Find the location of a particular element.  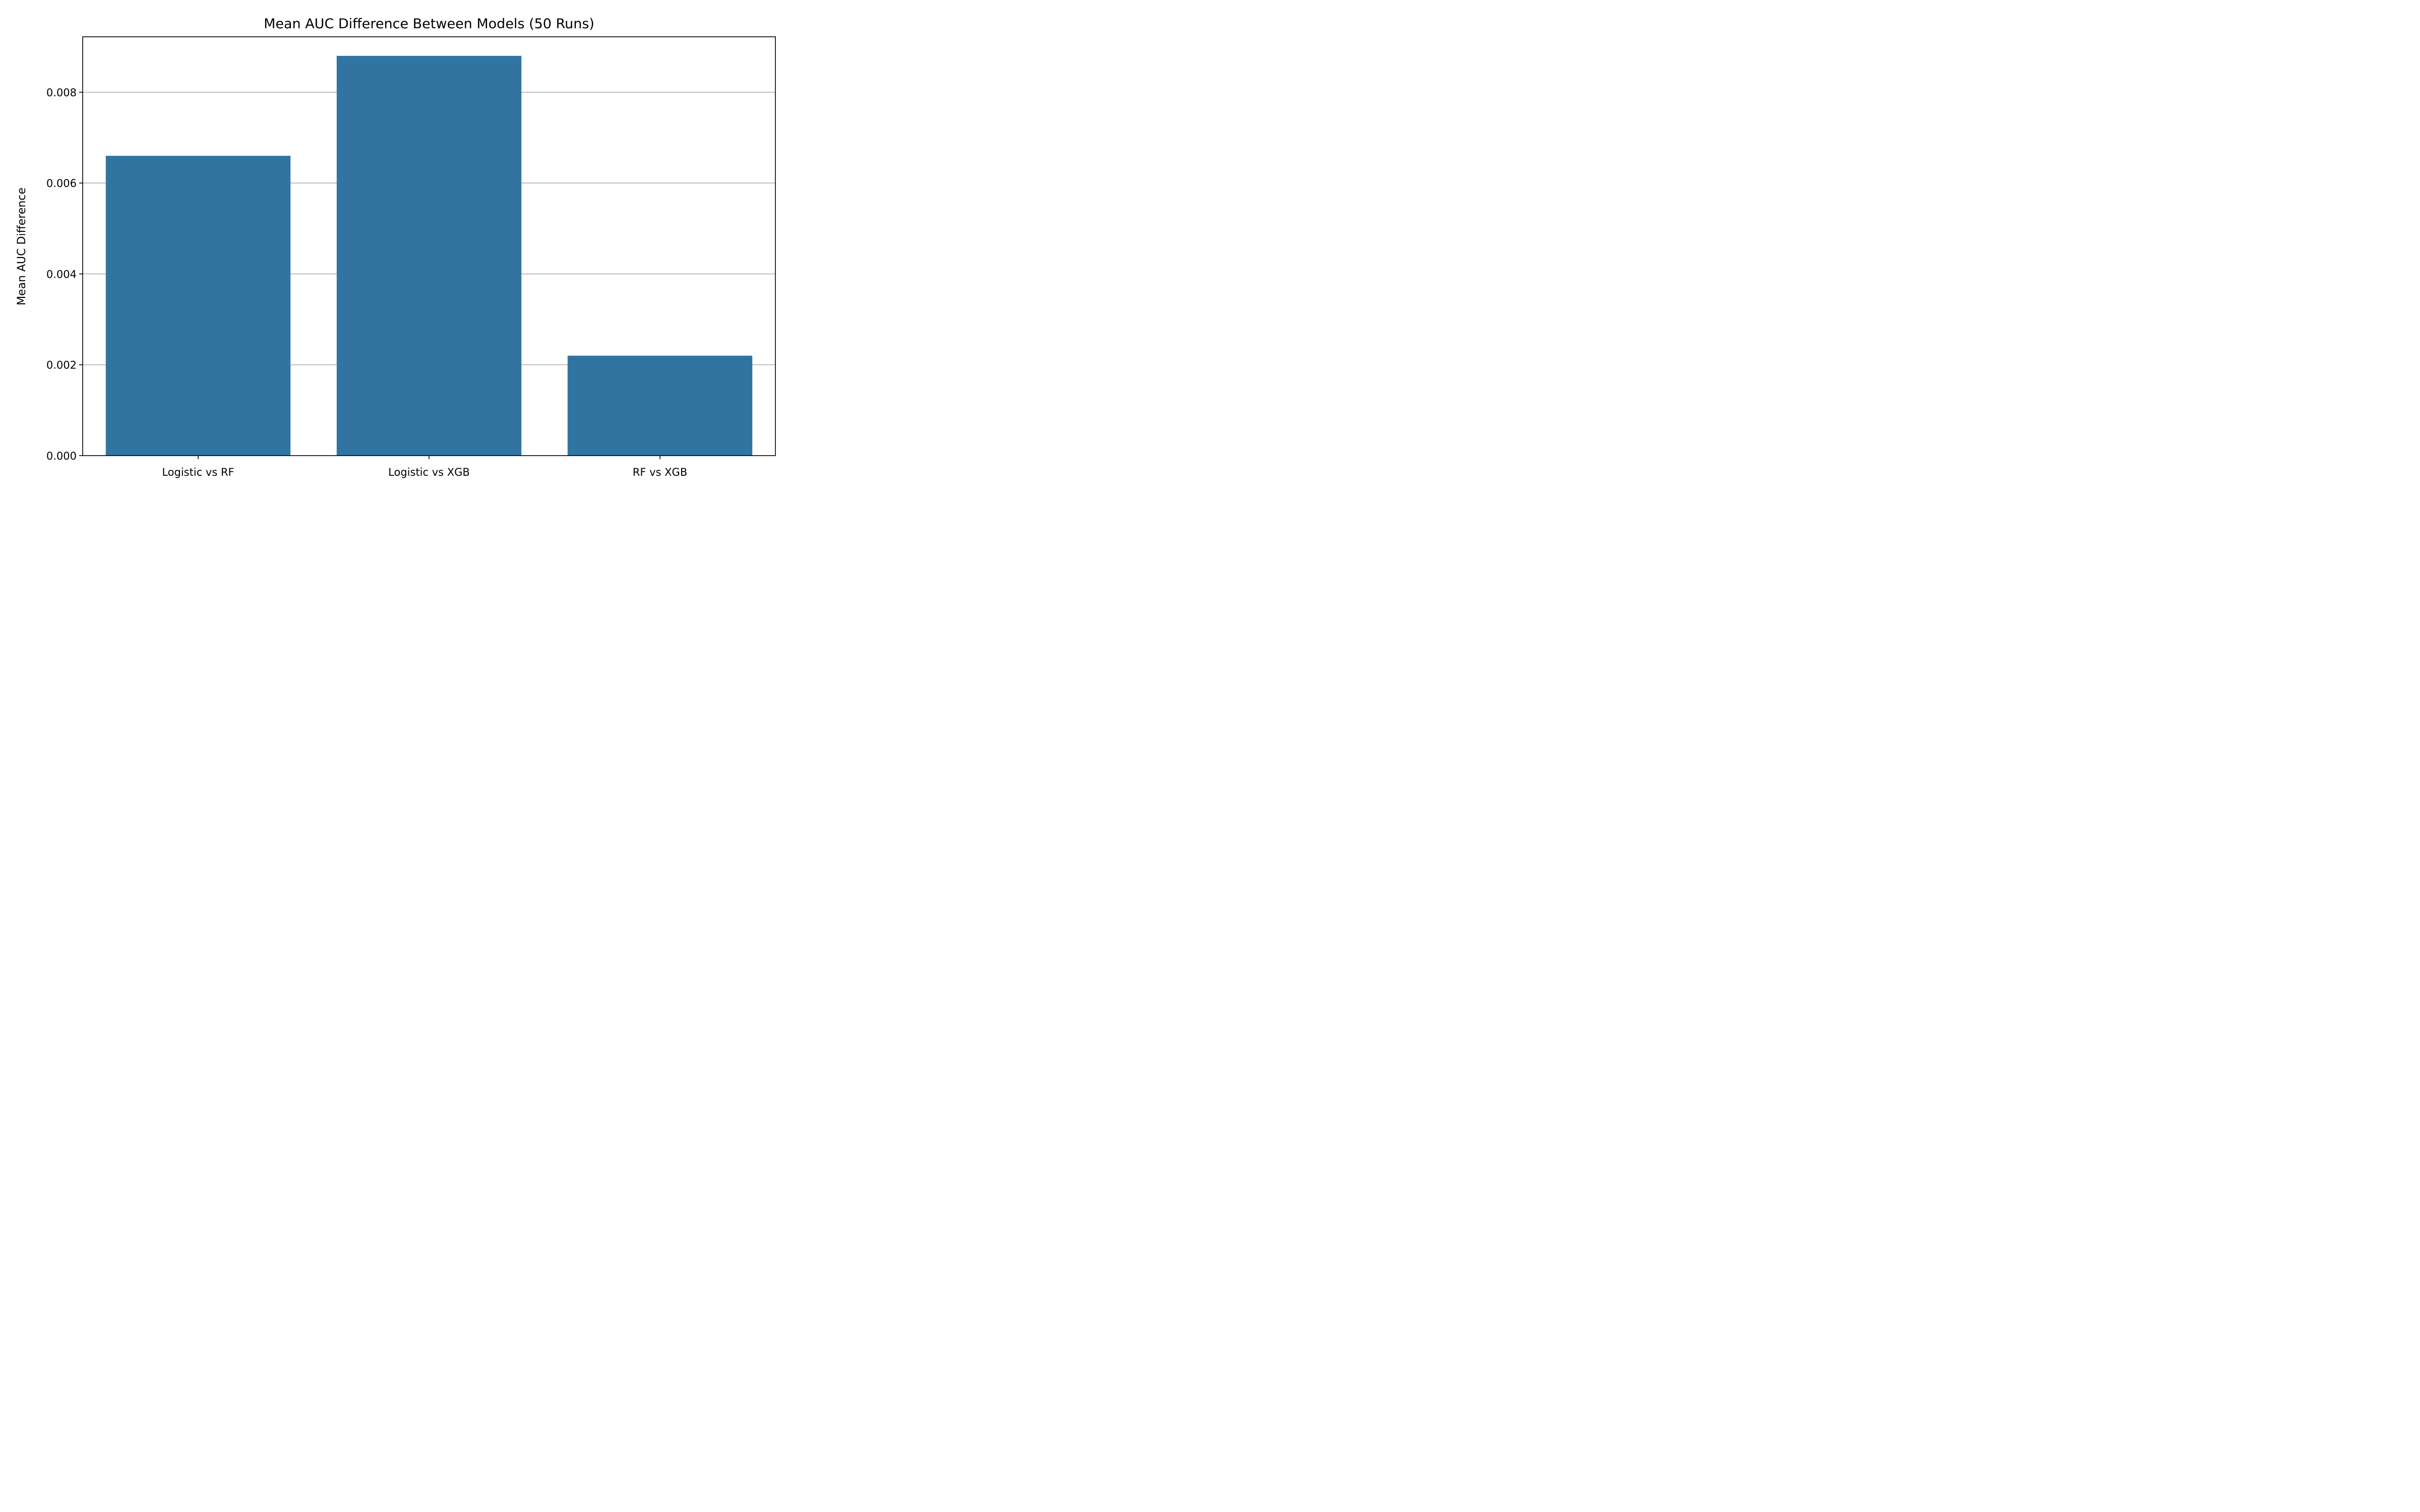

y-axis-label: Mean AUC Difference is located at coordinates (22, 246).